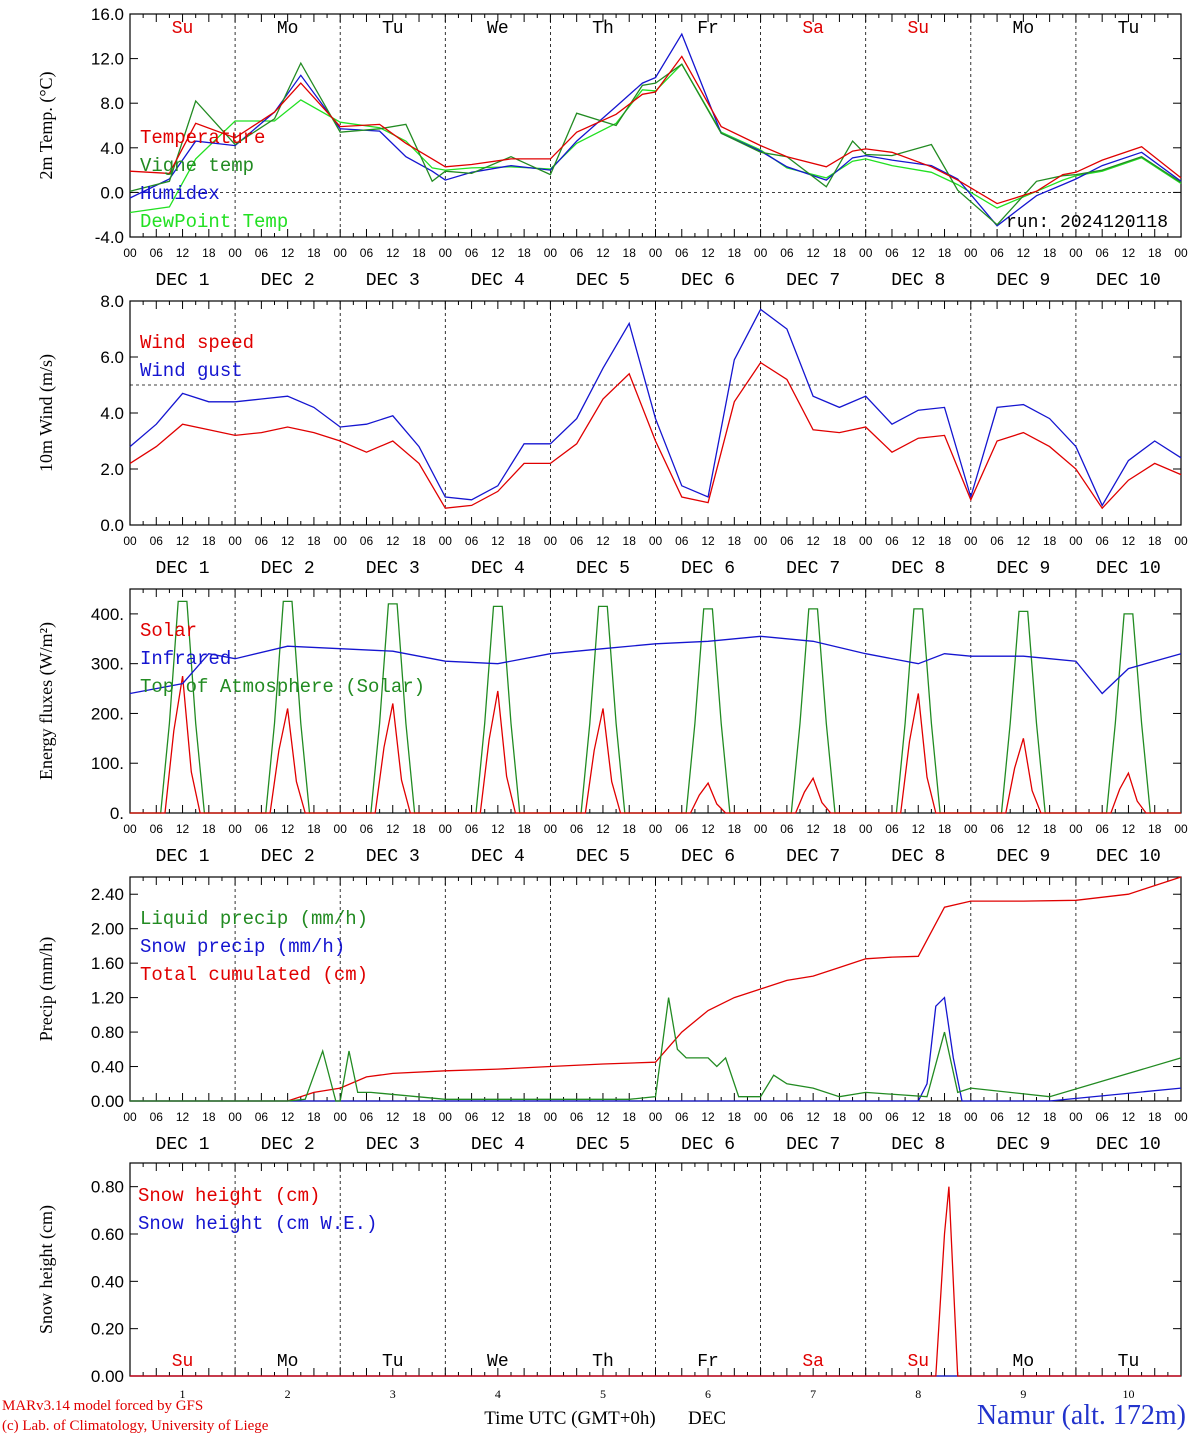 This screenshot has height=1440, width=1194. I want to click on legend-entry: Snow height (cm W.E.), so click(257, 1224).